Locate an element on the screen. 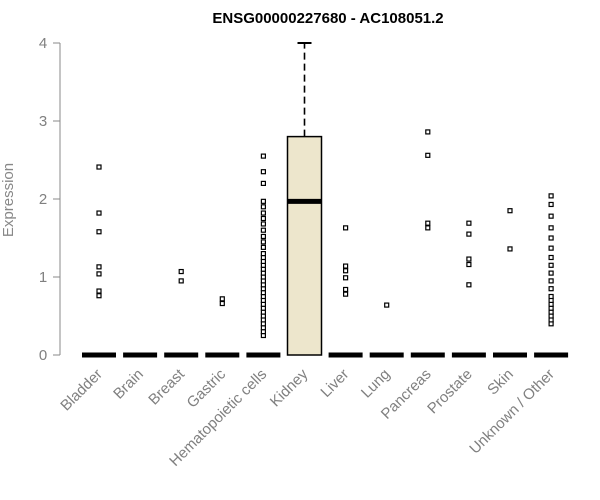  x-tick-label-prostate: Prostate is located at coordinates (450, 392).